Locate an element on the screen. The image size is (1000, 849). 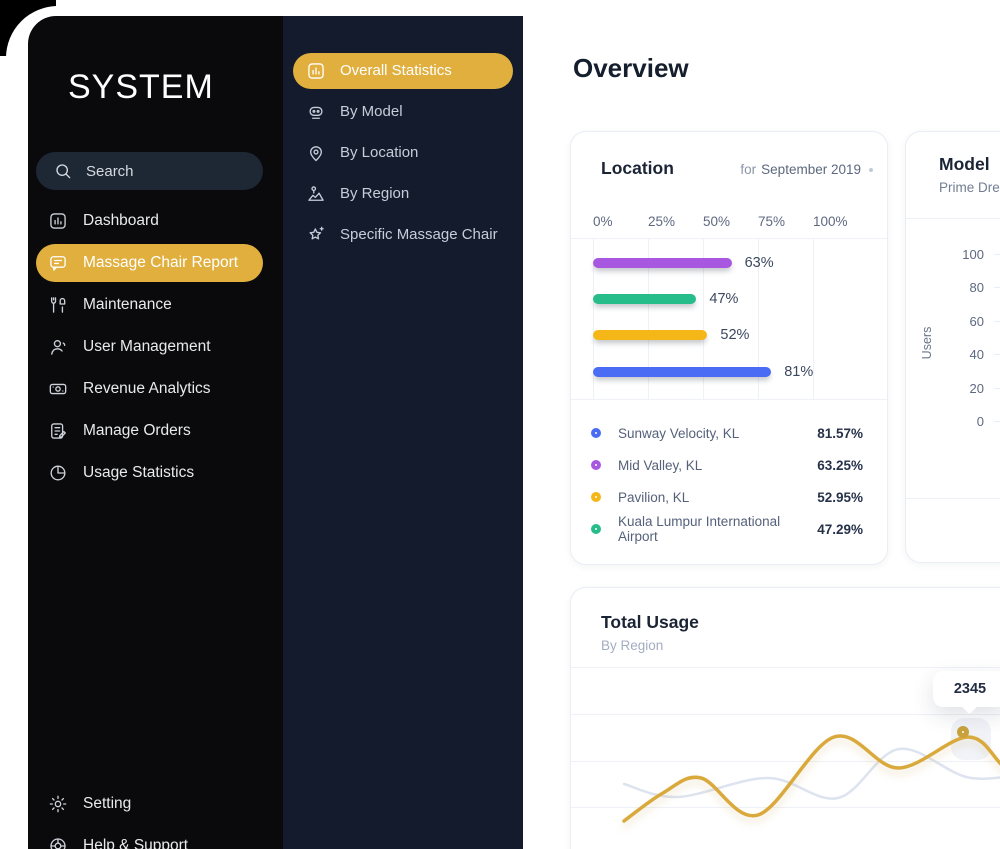
nav-item-label: Revenue Analytics is located at coordinates (147, 388).